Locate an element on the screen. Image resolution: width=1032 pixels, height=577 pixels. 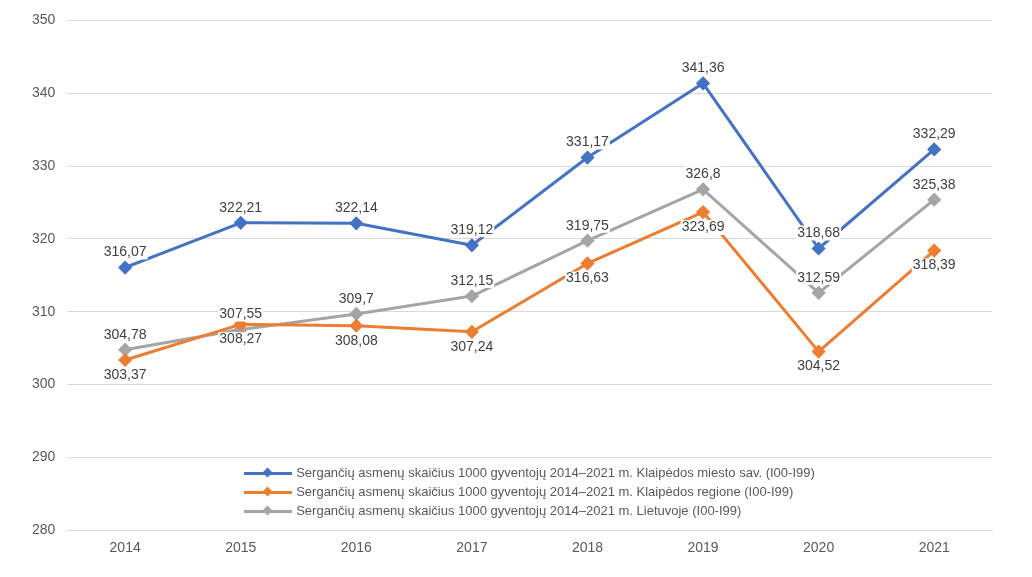
y-tick-label: 340 is located at coordinates (44, 92).